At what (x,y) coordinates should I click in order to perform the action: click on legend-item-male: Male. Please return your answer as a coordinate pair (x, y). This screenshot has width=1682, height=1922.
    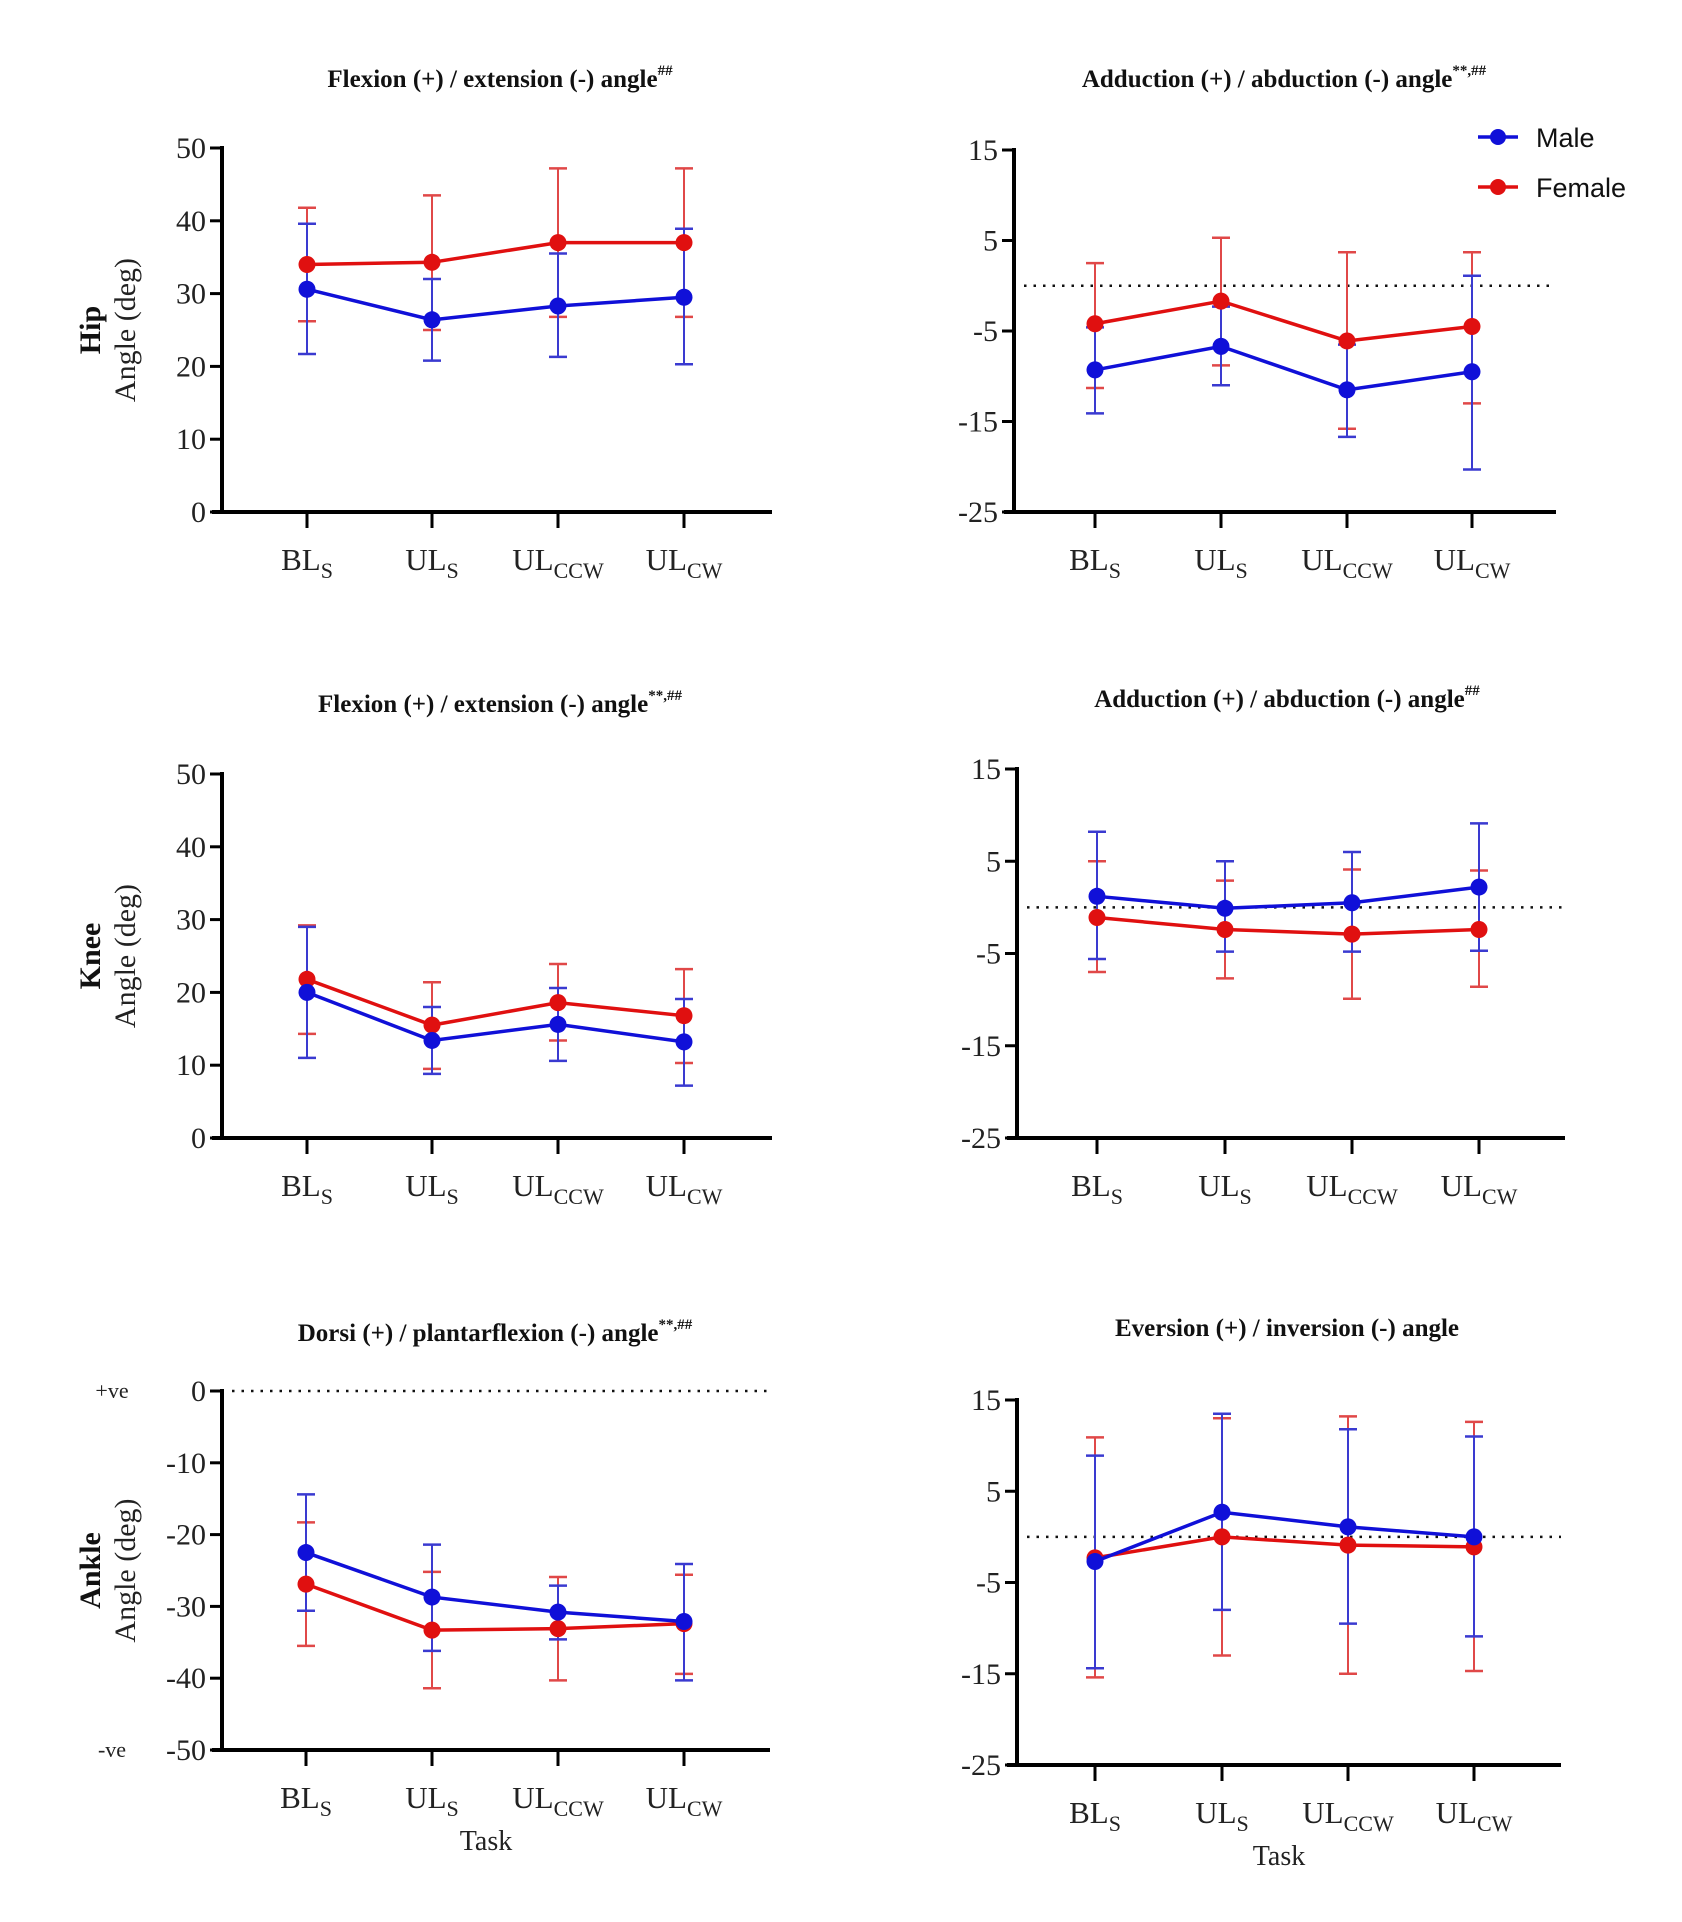
    Looking at the image, I should click on (1536, 138).